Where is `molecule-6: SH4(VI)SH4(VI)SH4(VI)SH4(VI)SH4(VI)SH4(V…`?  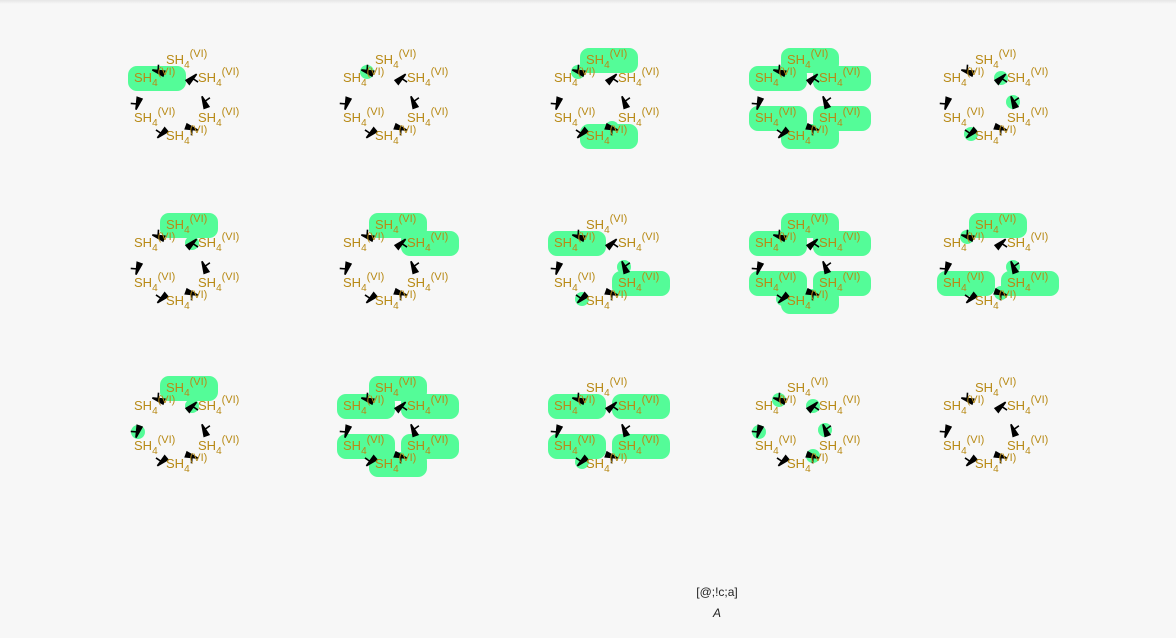 molecule-6: SH4(VI)SH4(VI)SH4(VI)SH4(VI)SH4(VI)SH4(V… is located at coordinates (184, 262).